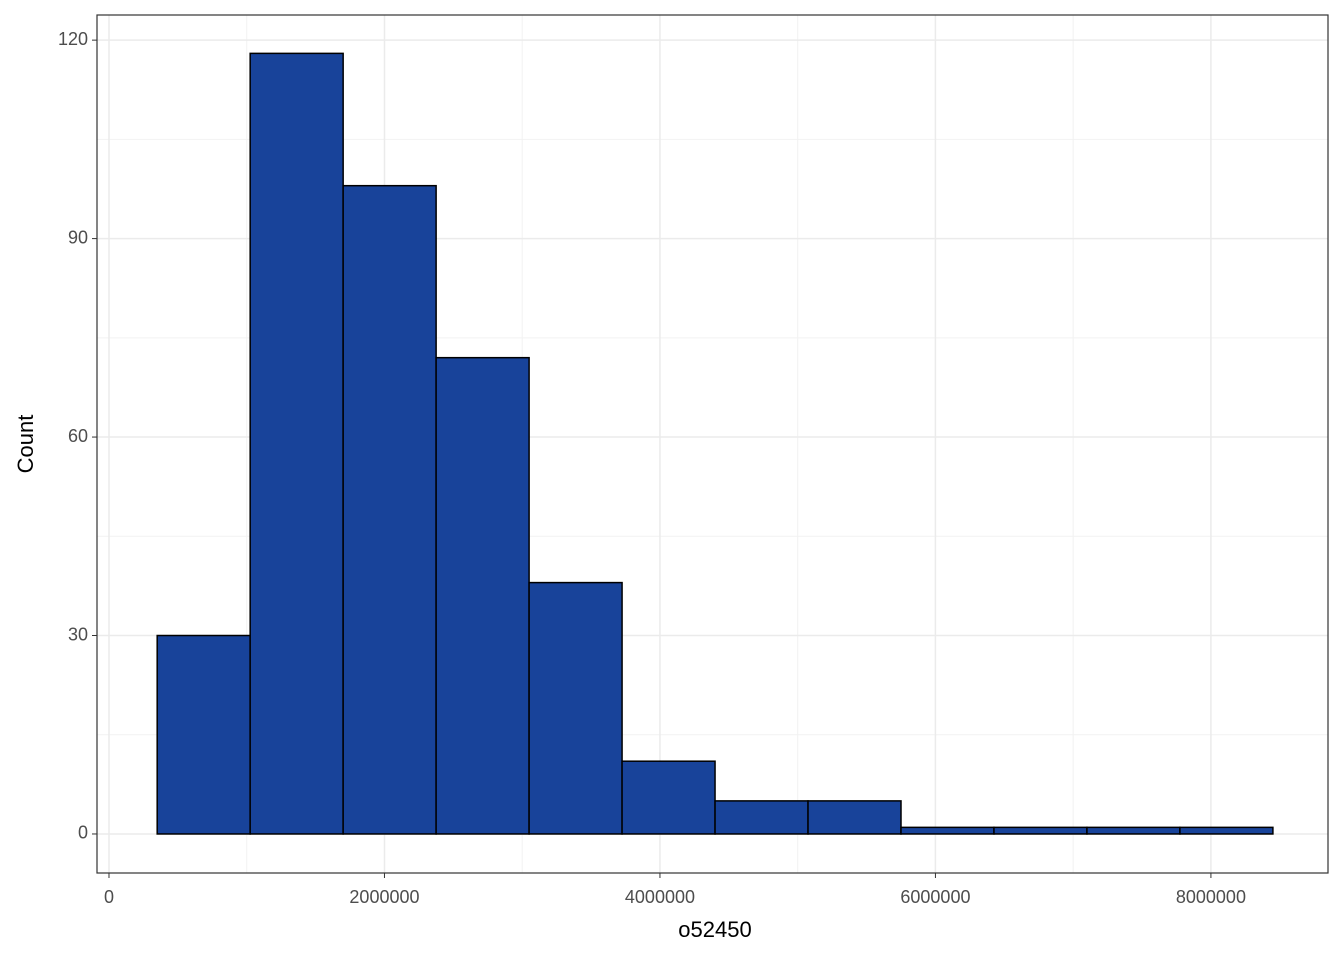  I want to click on x-tick-label: 8000000, so click(1211, 897).